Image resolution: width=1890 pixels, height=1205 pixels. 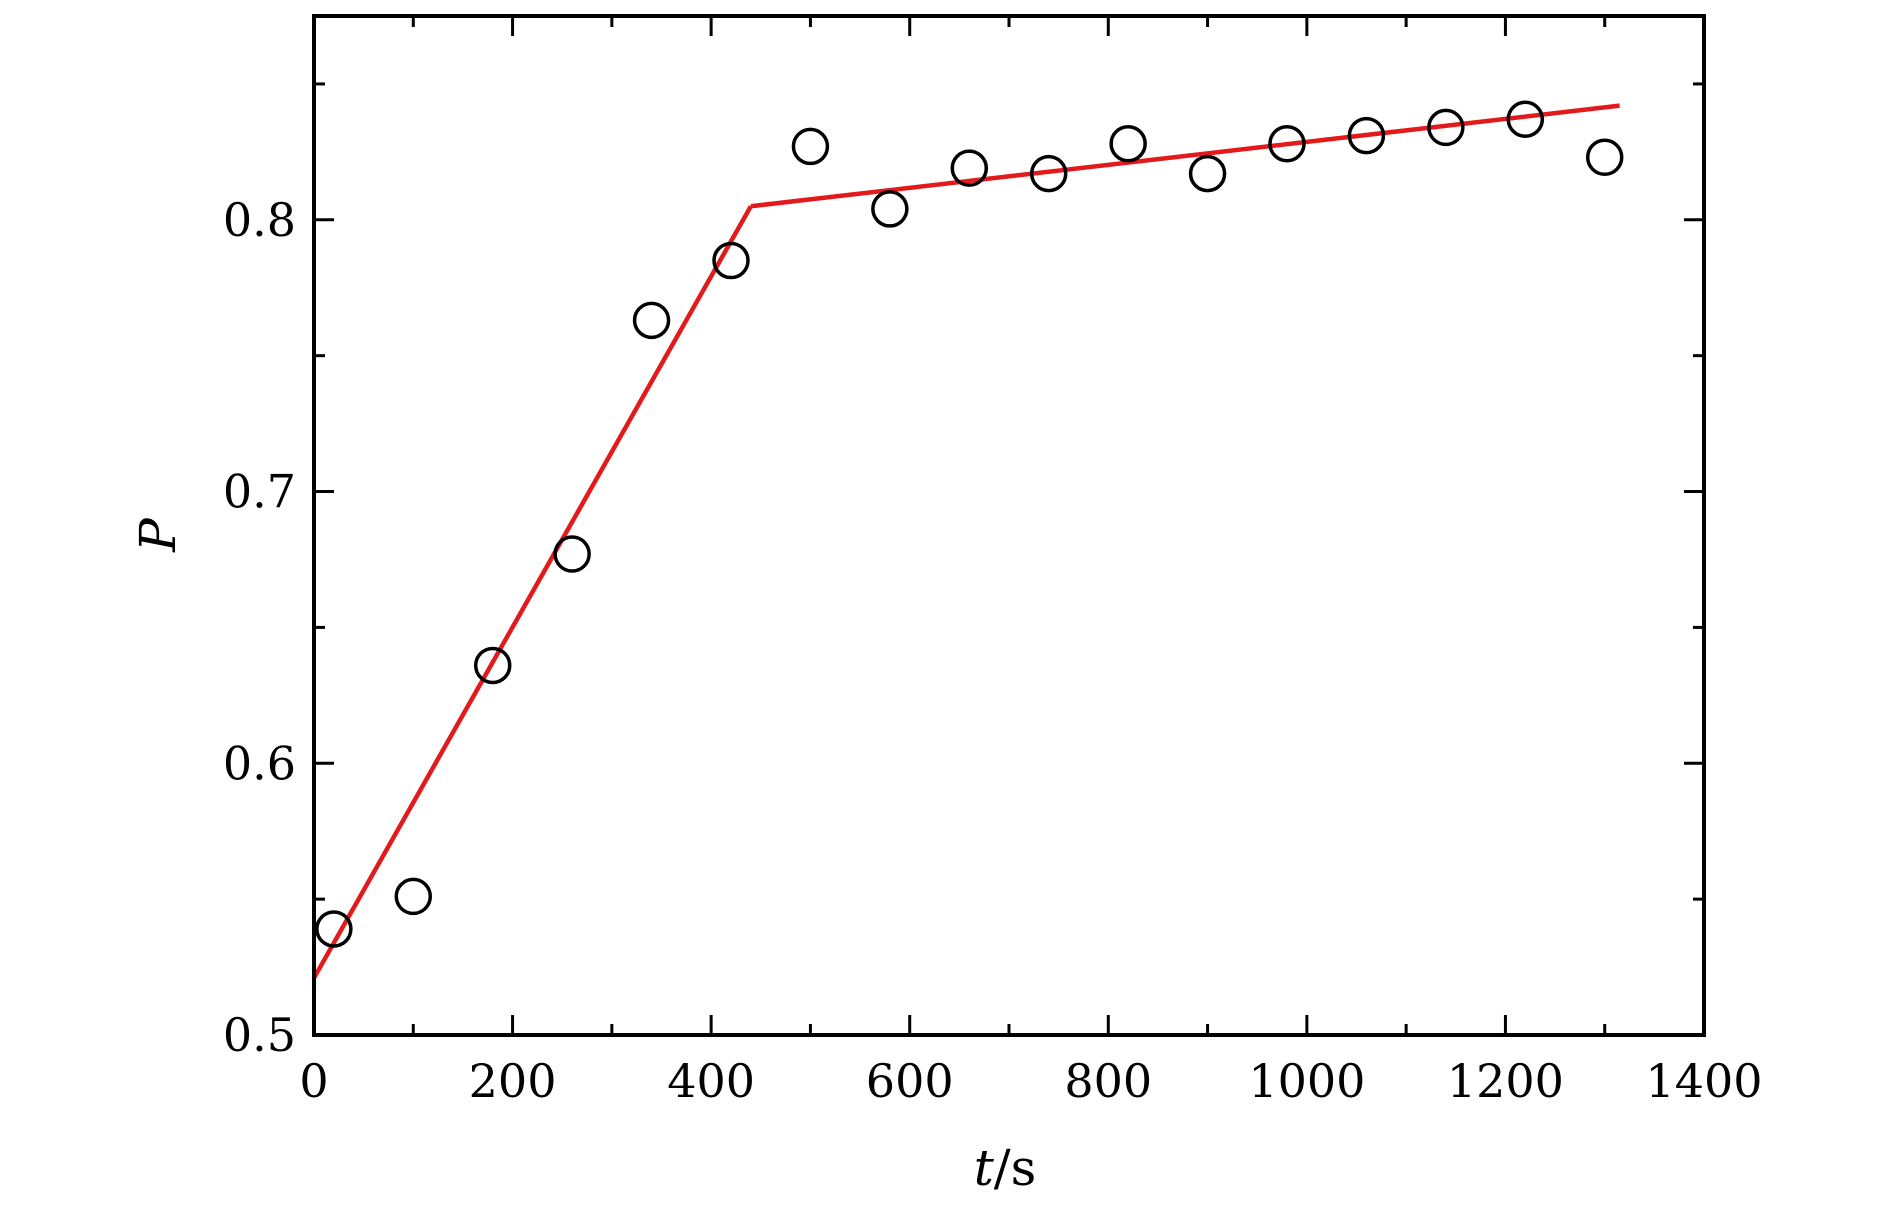 I want to click on y-tick-label: 0.8, so click(x=259, y=220).